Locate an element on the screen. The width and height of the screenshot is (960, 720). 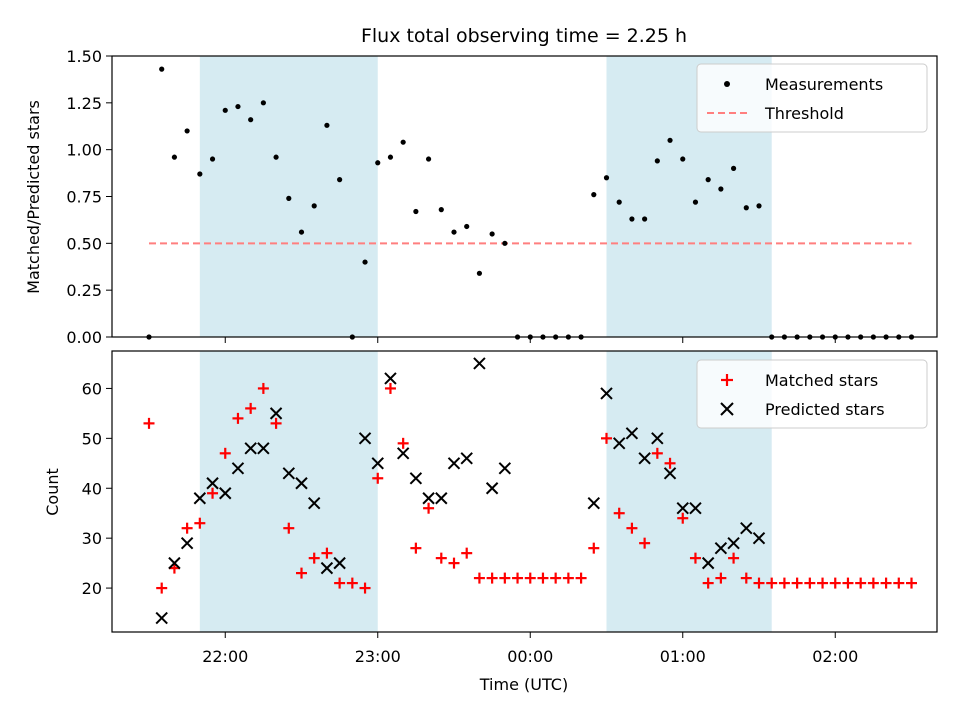
x-tick-label-1: 23:00 is located at coordinates (378, 656).